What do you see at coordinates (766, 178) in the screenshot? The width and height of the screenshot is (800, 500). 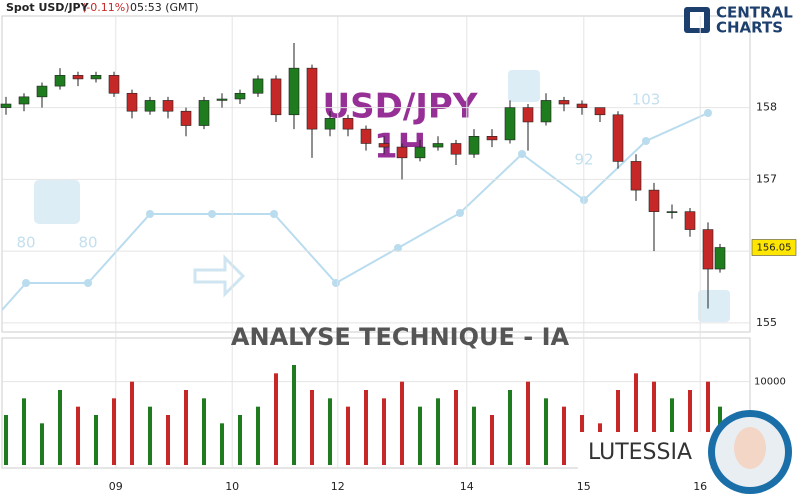 I see `y-tick-label: 157` at bounding box center [766, 178].